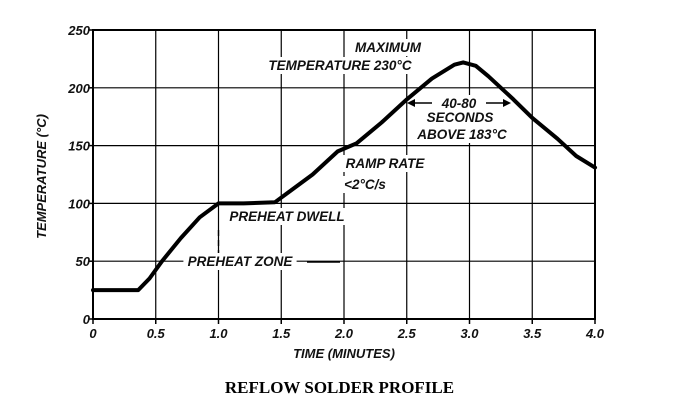 Image resolution: width=679 pixels, height=413 pixels. What do you see at coordinates (469, 333) in the screenshot?
I see `x-tick-label: 3.0` at bounding box center [469, 333].